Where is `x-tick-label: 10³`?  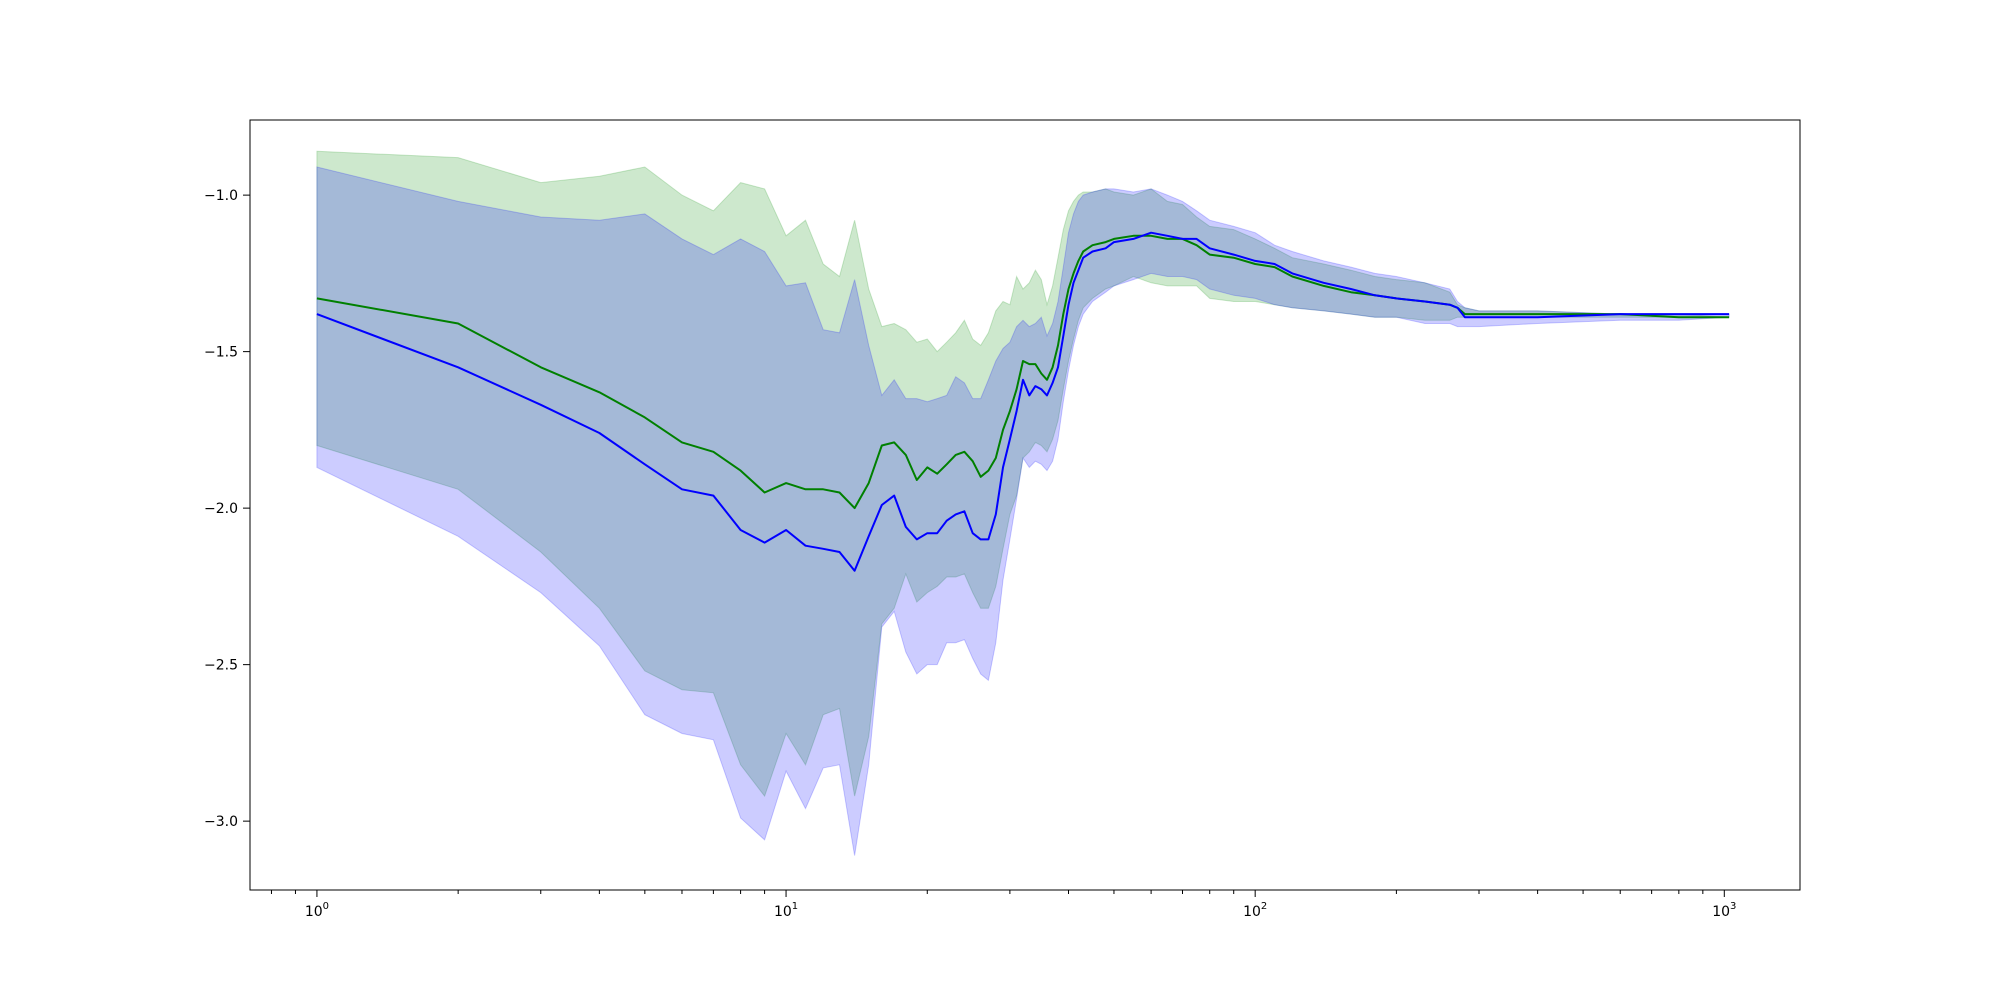
x-tick-label: 10³ is located at coordinates (1724, 910).